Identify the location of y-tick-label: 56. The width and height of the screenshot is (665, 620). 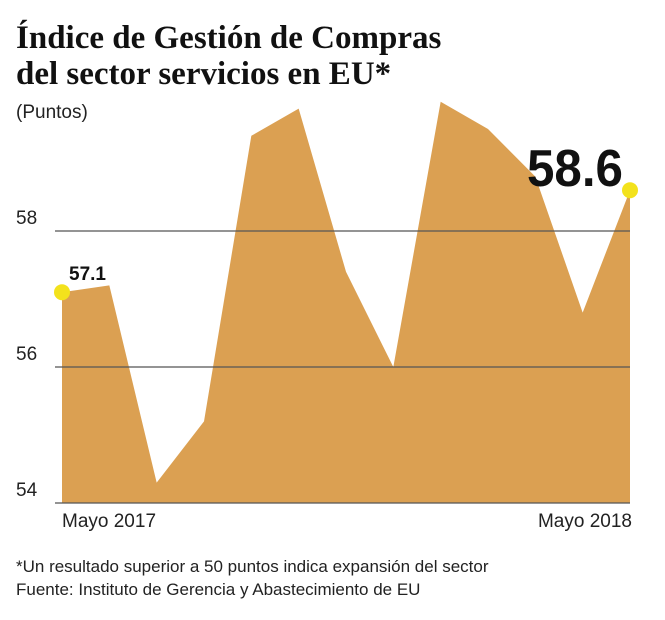
(26, 354).